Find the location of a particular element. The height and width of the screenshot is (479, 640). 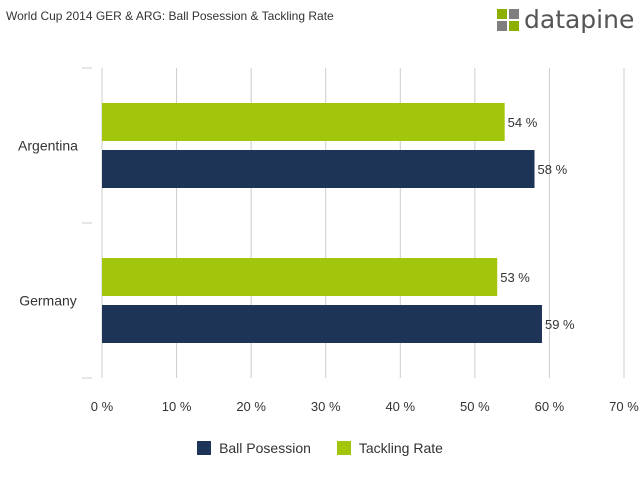

legend-item-ball-posession: Ball Posession is located at coordinates (254, 448).